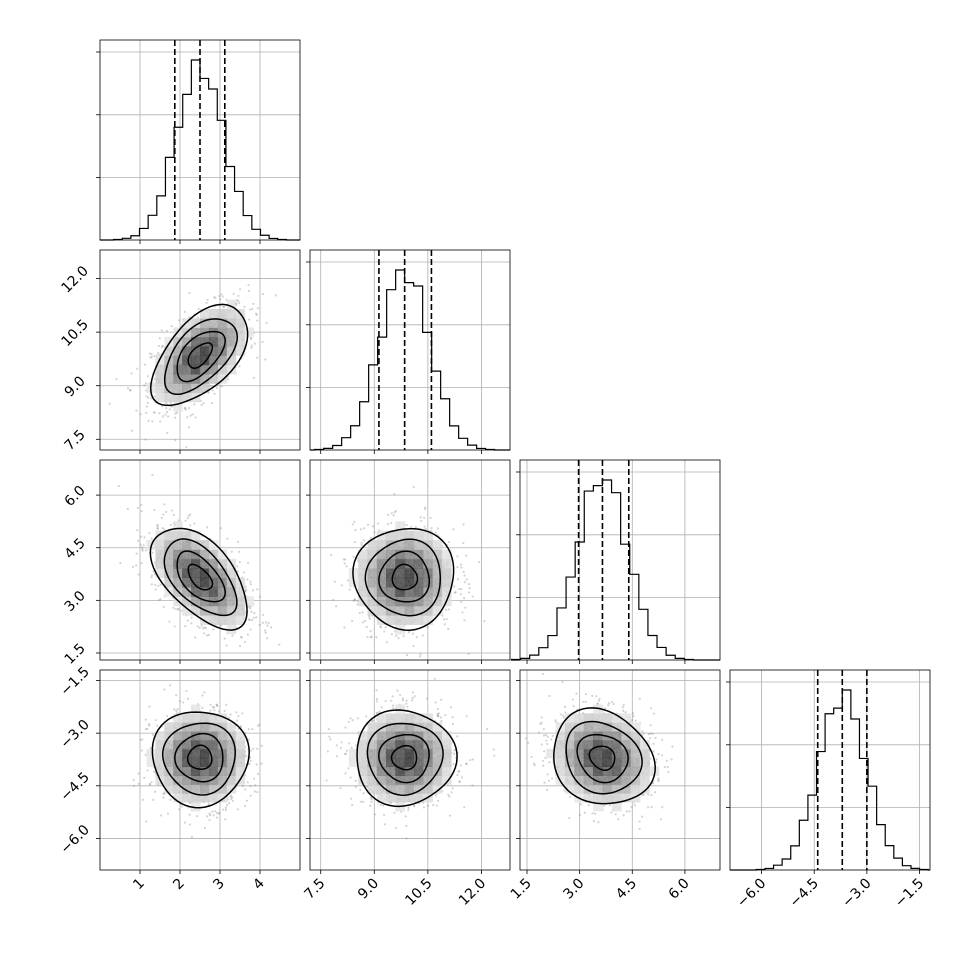 This screenshot has width=970, height=970. I want to click on panel-frame, so click(200, 140).